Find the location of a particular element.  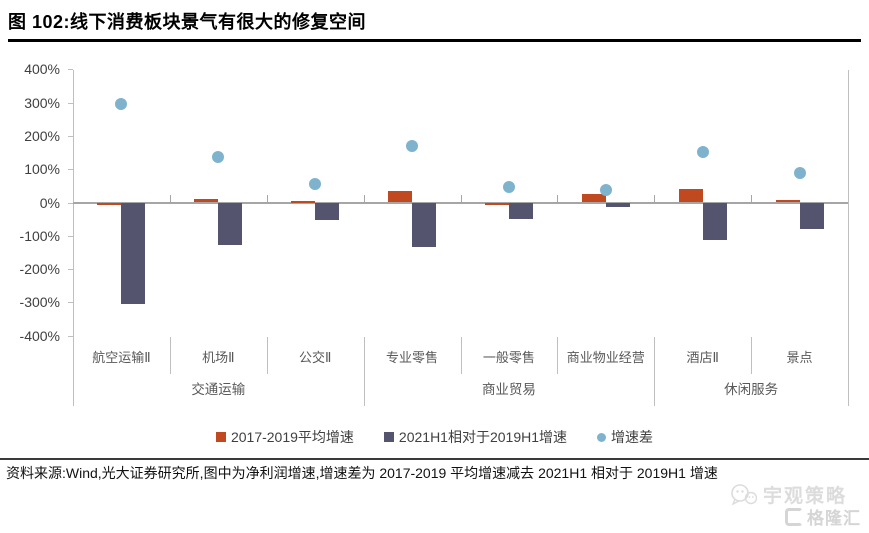

category-label: 机场Ⅱ is located at coordinates (218, 357).